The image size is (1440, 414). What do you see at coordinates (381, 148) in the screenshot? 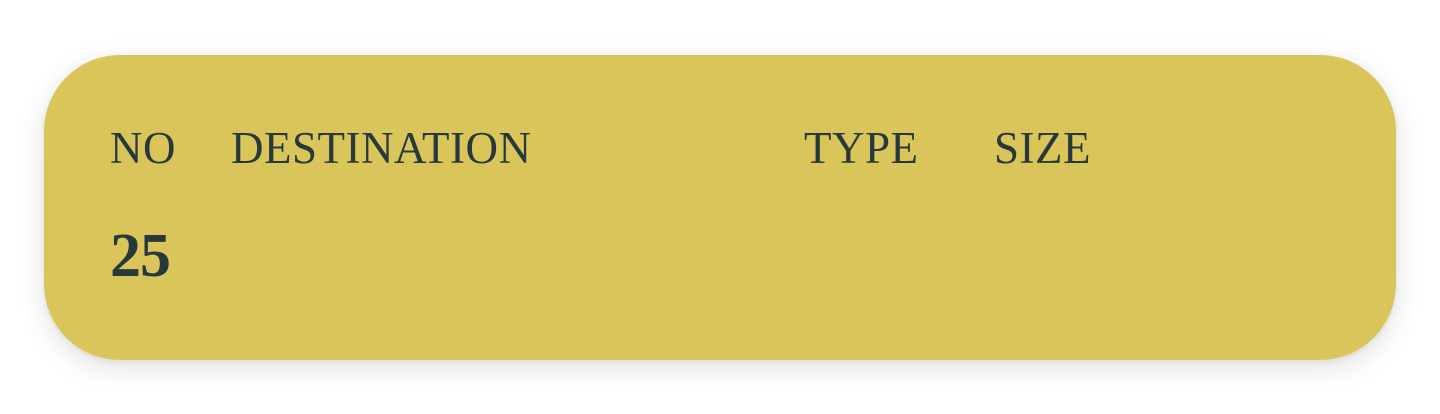
I see `column-header-destination: DESTINATION` at bounding box center [381, 148].